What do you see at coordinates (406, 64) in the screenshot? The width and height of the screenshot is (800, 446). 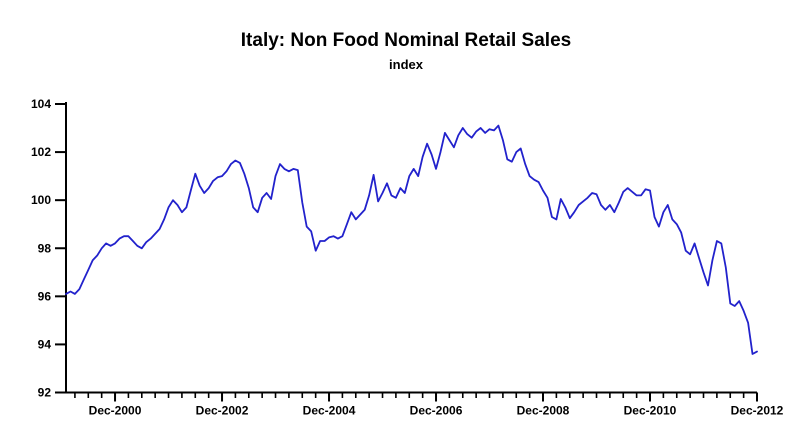 I see `chart-subtitle: index` at bounding box center [406, 64].